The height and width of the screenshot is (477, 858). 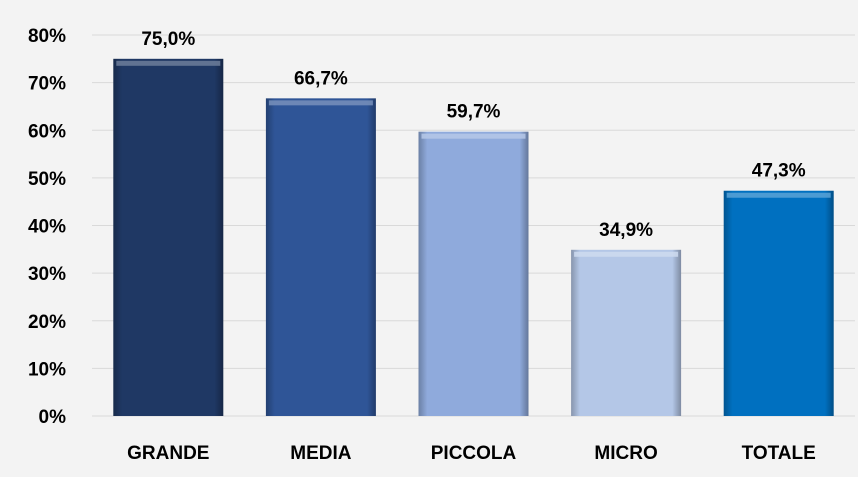 I want to click on data-label: 75,0%, so click(x=168, y=39).